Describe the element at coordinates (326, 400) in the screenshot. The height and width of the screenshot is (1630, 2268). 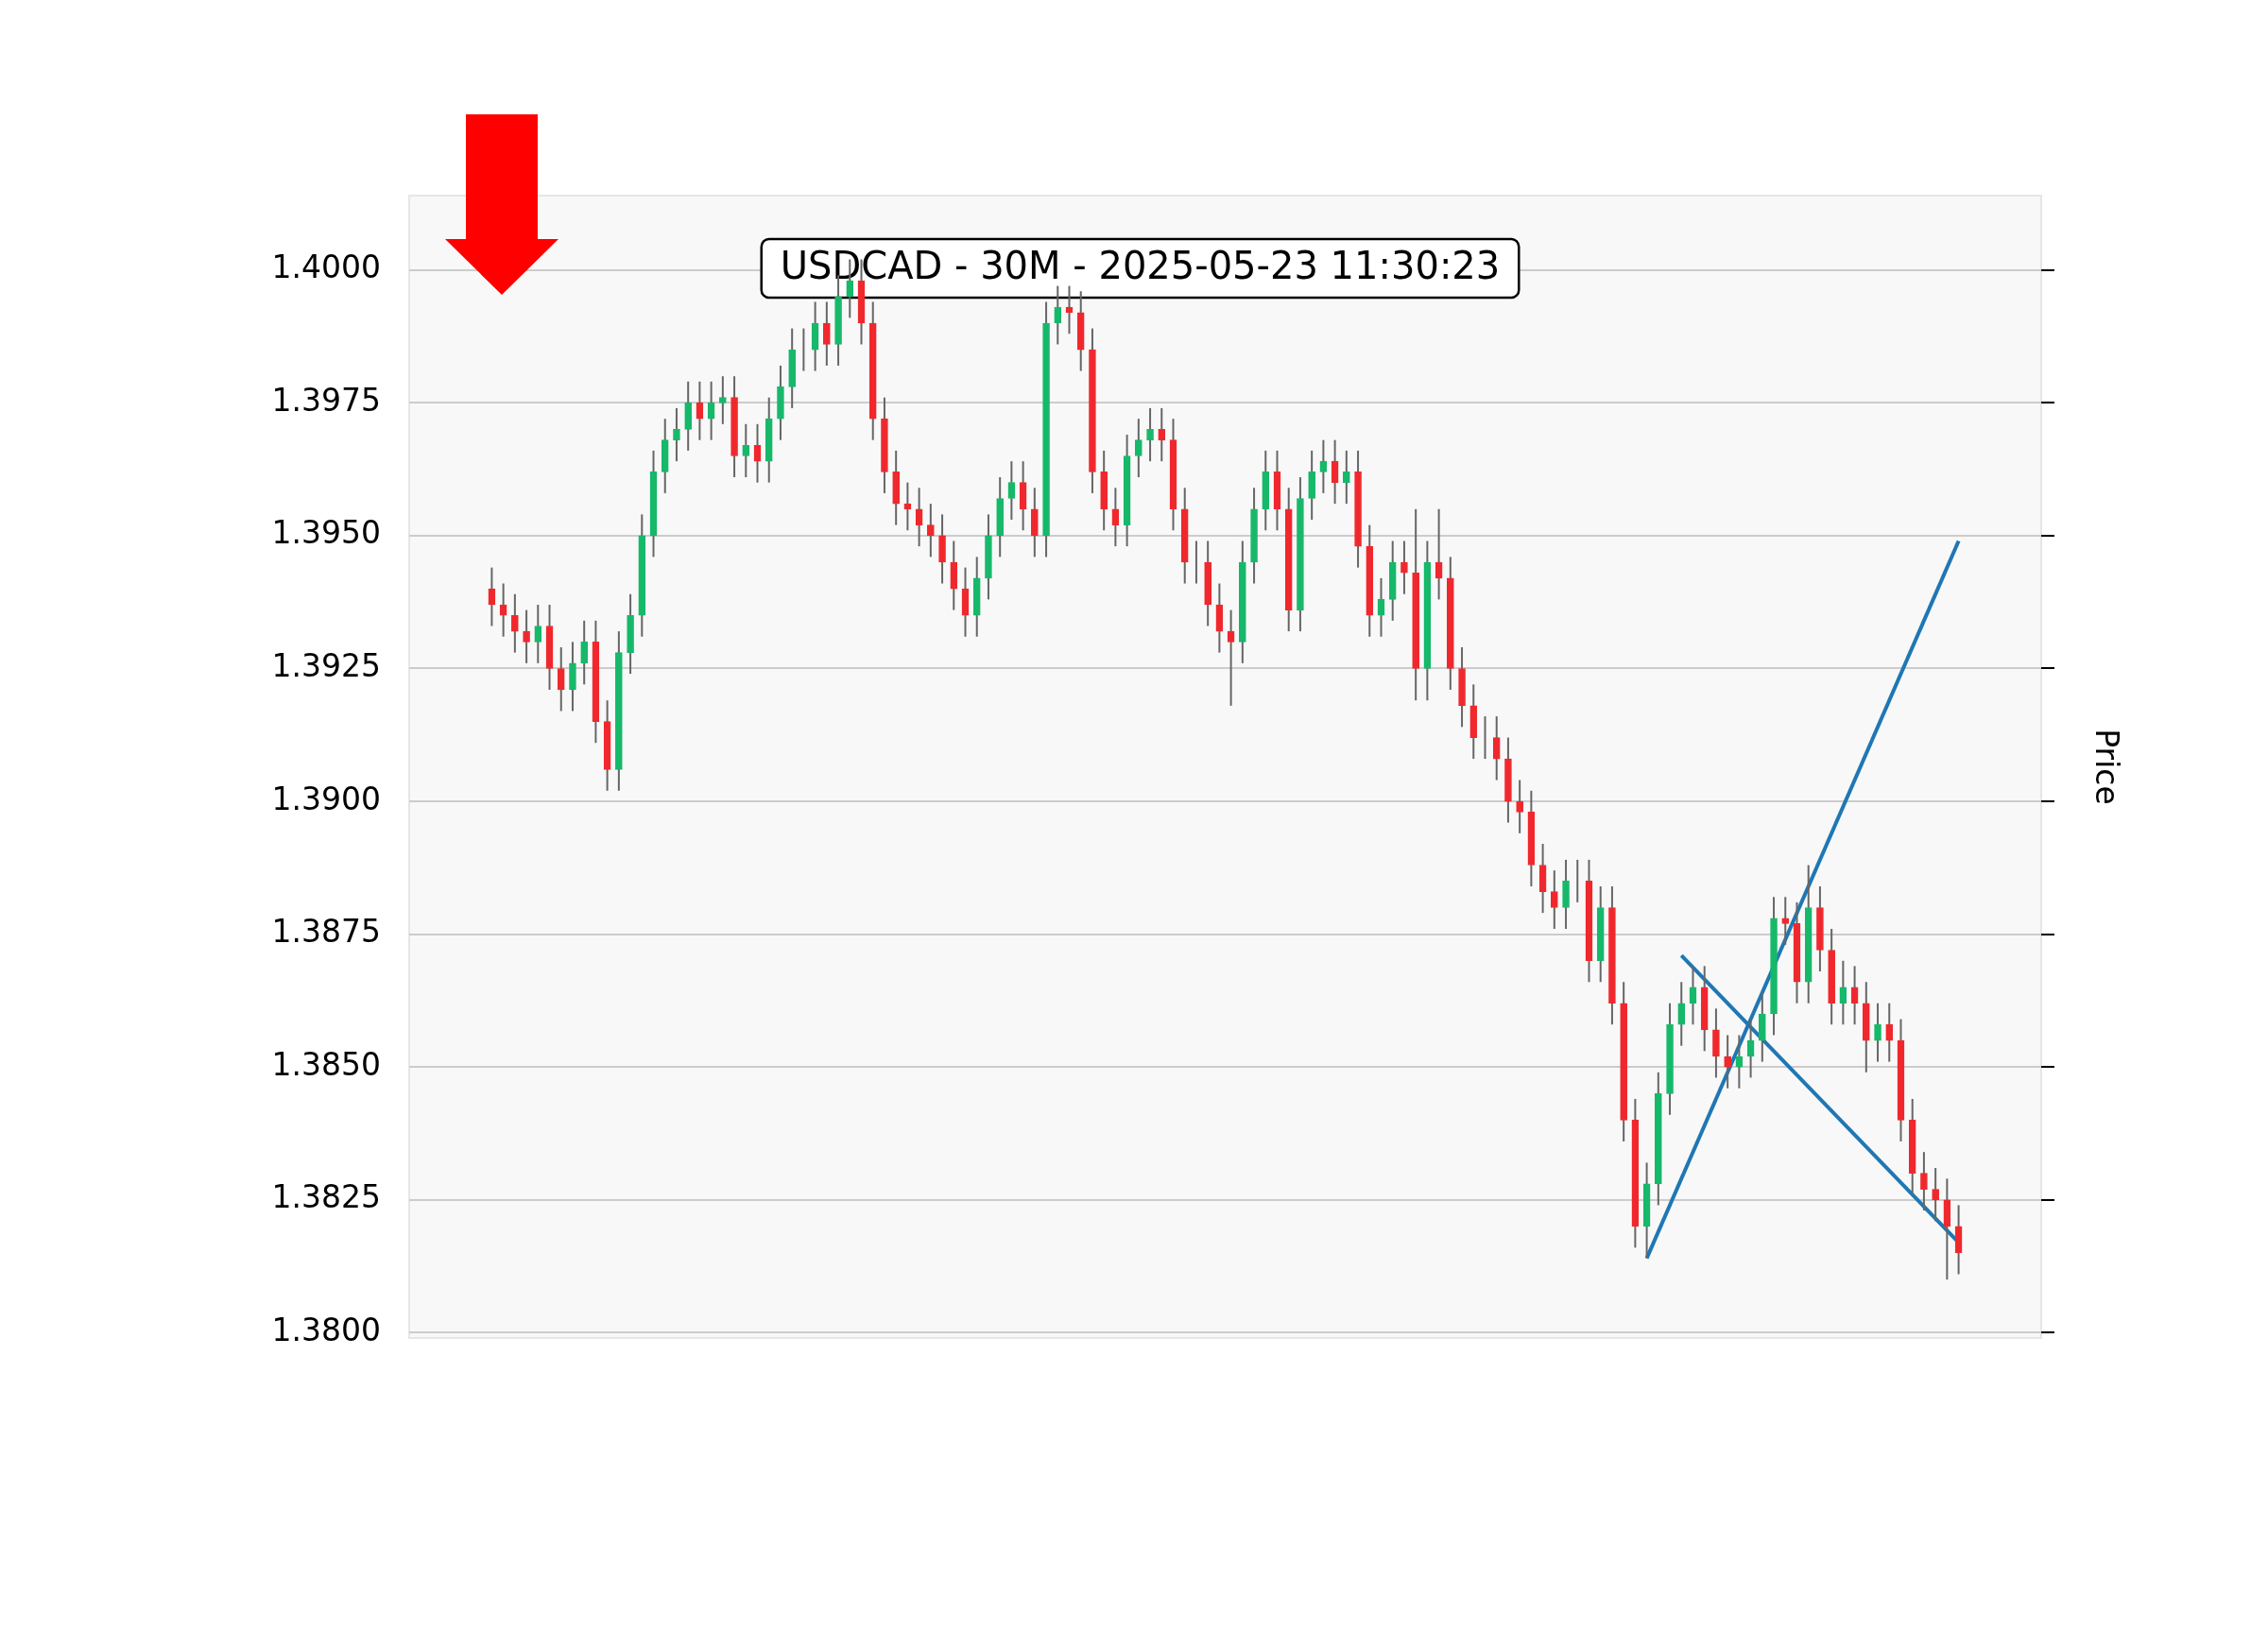
I see `y-tick-label: 1.3975` at that location.